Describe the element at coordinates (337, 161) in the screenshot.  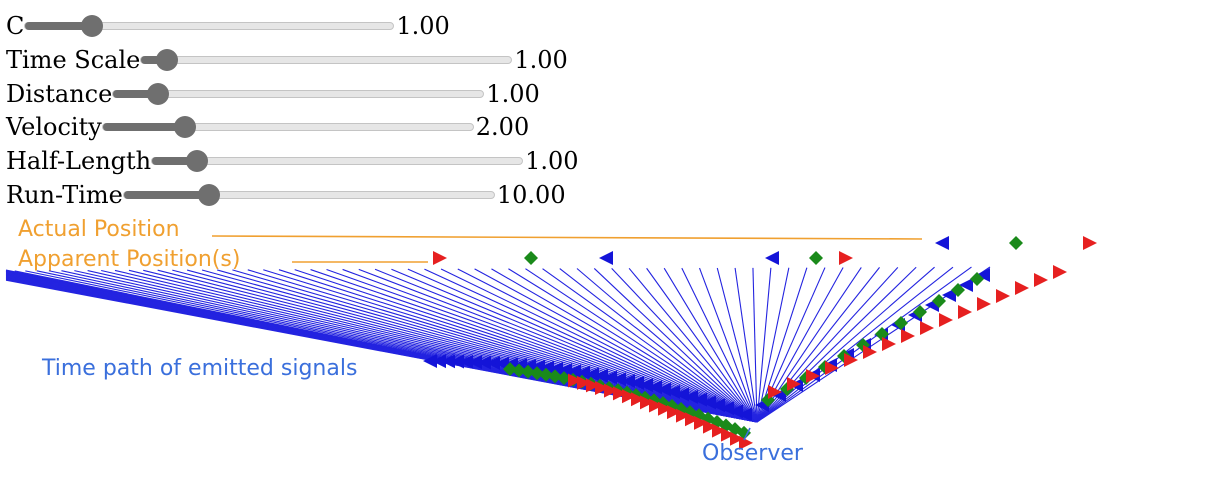
I see `half-length-slider` at that location.